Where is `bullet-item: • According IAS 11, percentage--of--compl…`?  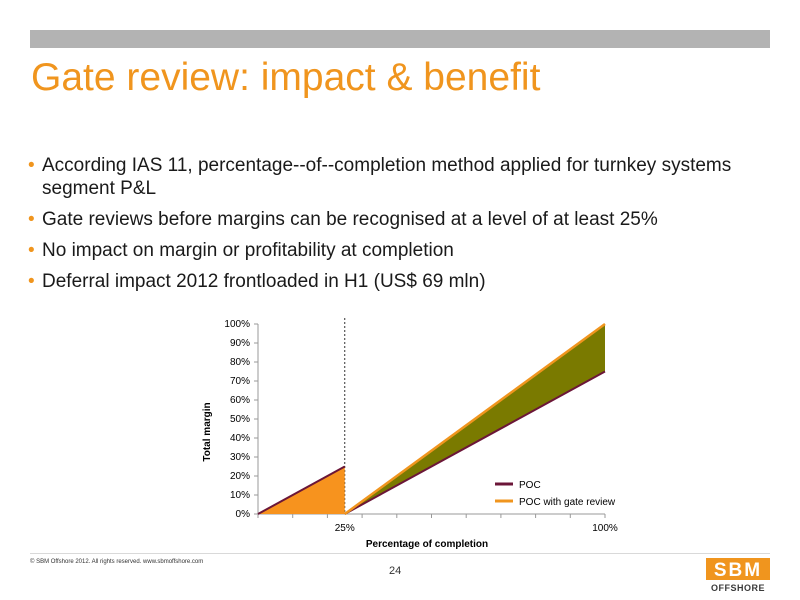
bullet-item: • According IAS 11, percentage--of--compl… is located at coordinates (398, 177).